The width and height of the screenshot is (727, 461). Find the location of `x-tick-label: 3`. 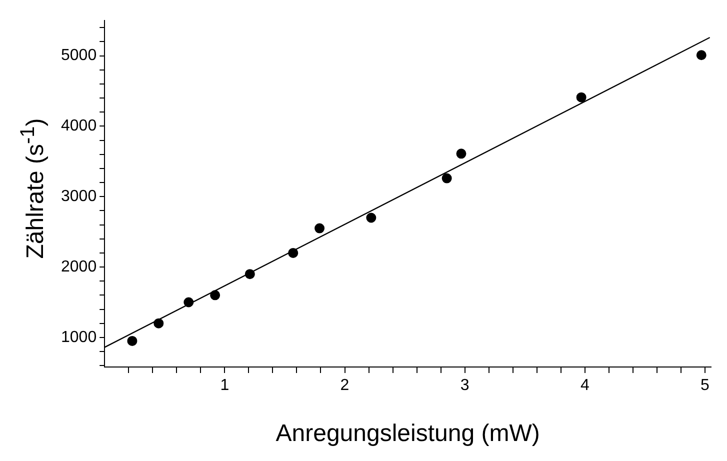

x-tick-label: 3 is located at coordinates (465, 385).